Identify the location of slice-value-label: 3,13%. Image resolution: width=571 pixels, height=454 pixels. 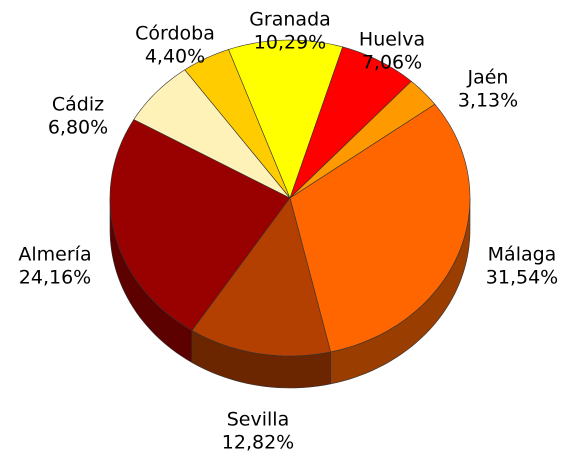
(488, 101).